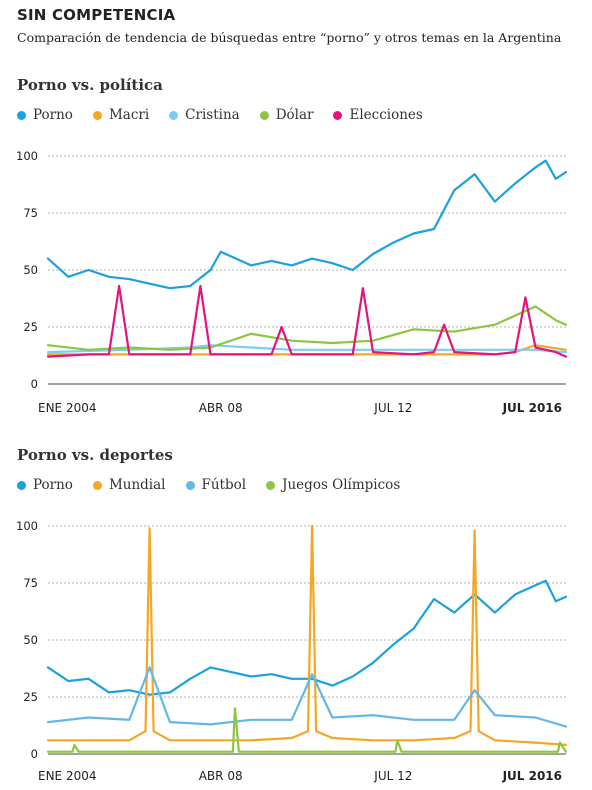 This screenshot has height=790, width=592. I want to click on legend-item-macri: Macri, so click(121, 115).